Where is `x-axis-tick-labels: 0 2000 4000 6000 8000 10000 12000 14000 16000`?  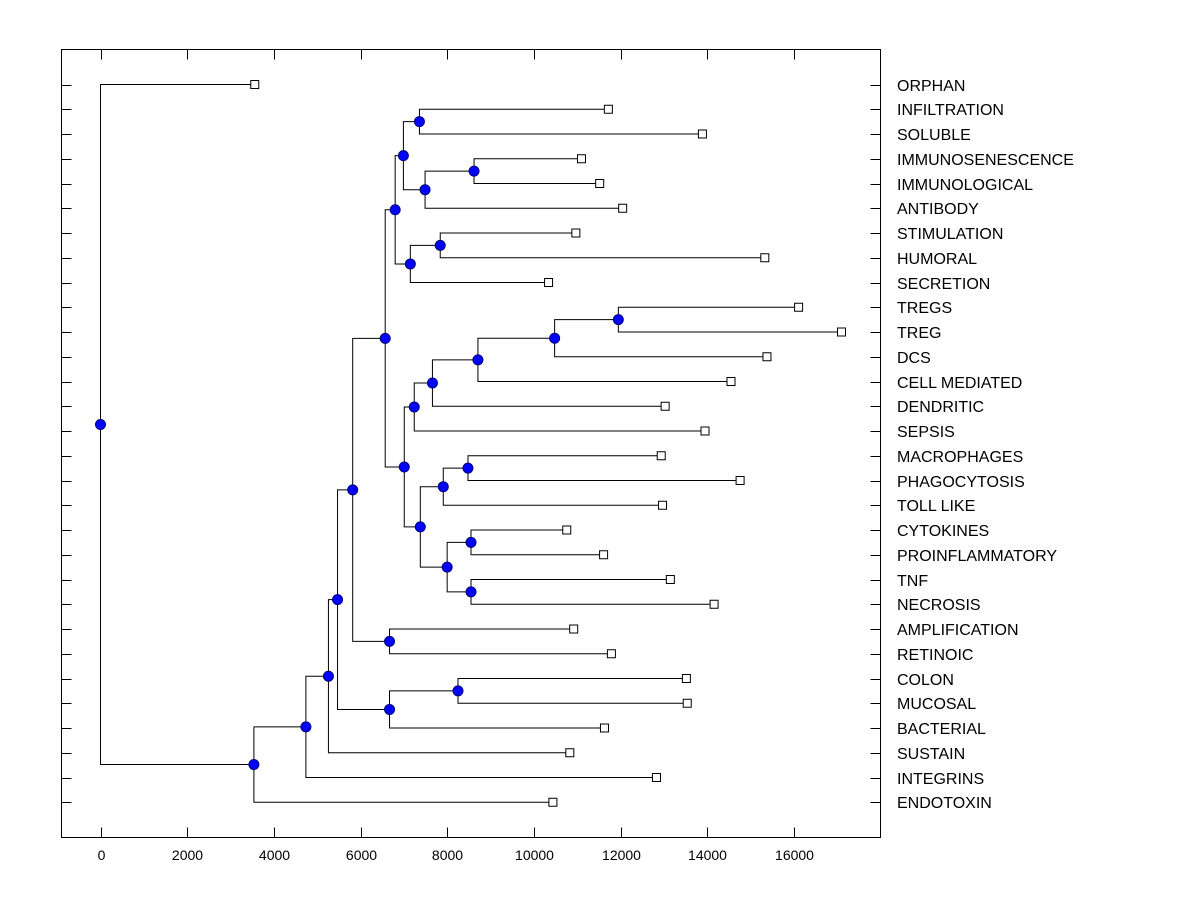 x-axis-tick-labels: 0 2000 4000 6000 8000 10000 12000 14000 16000 is located at coordinates (456, 855).